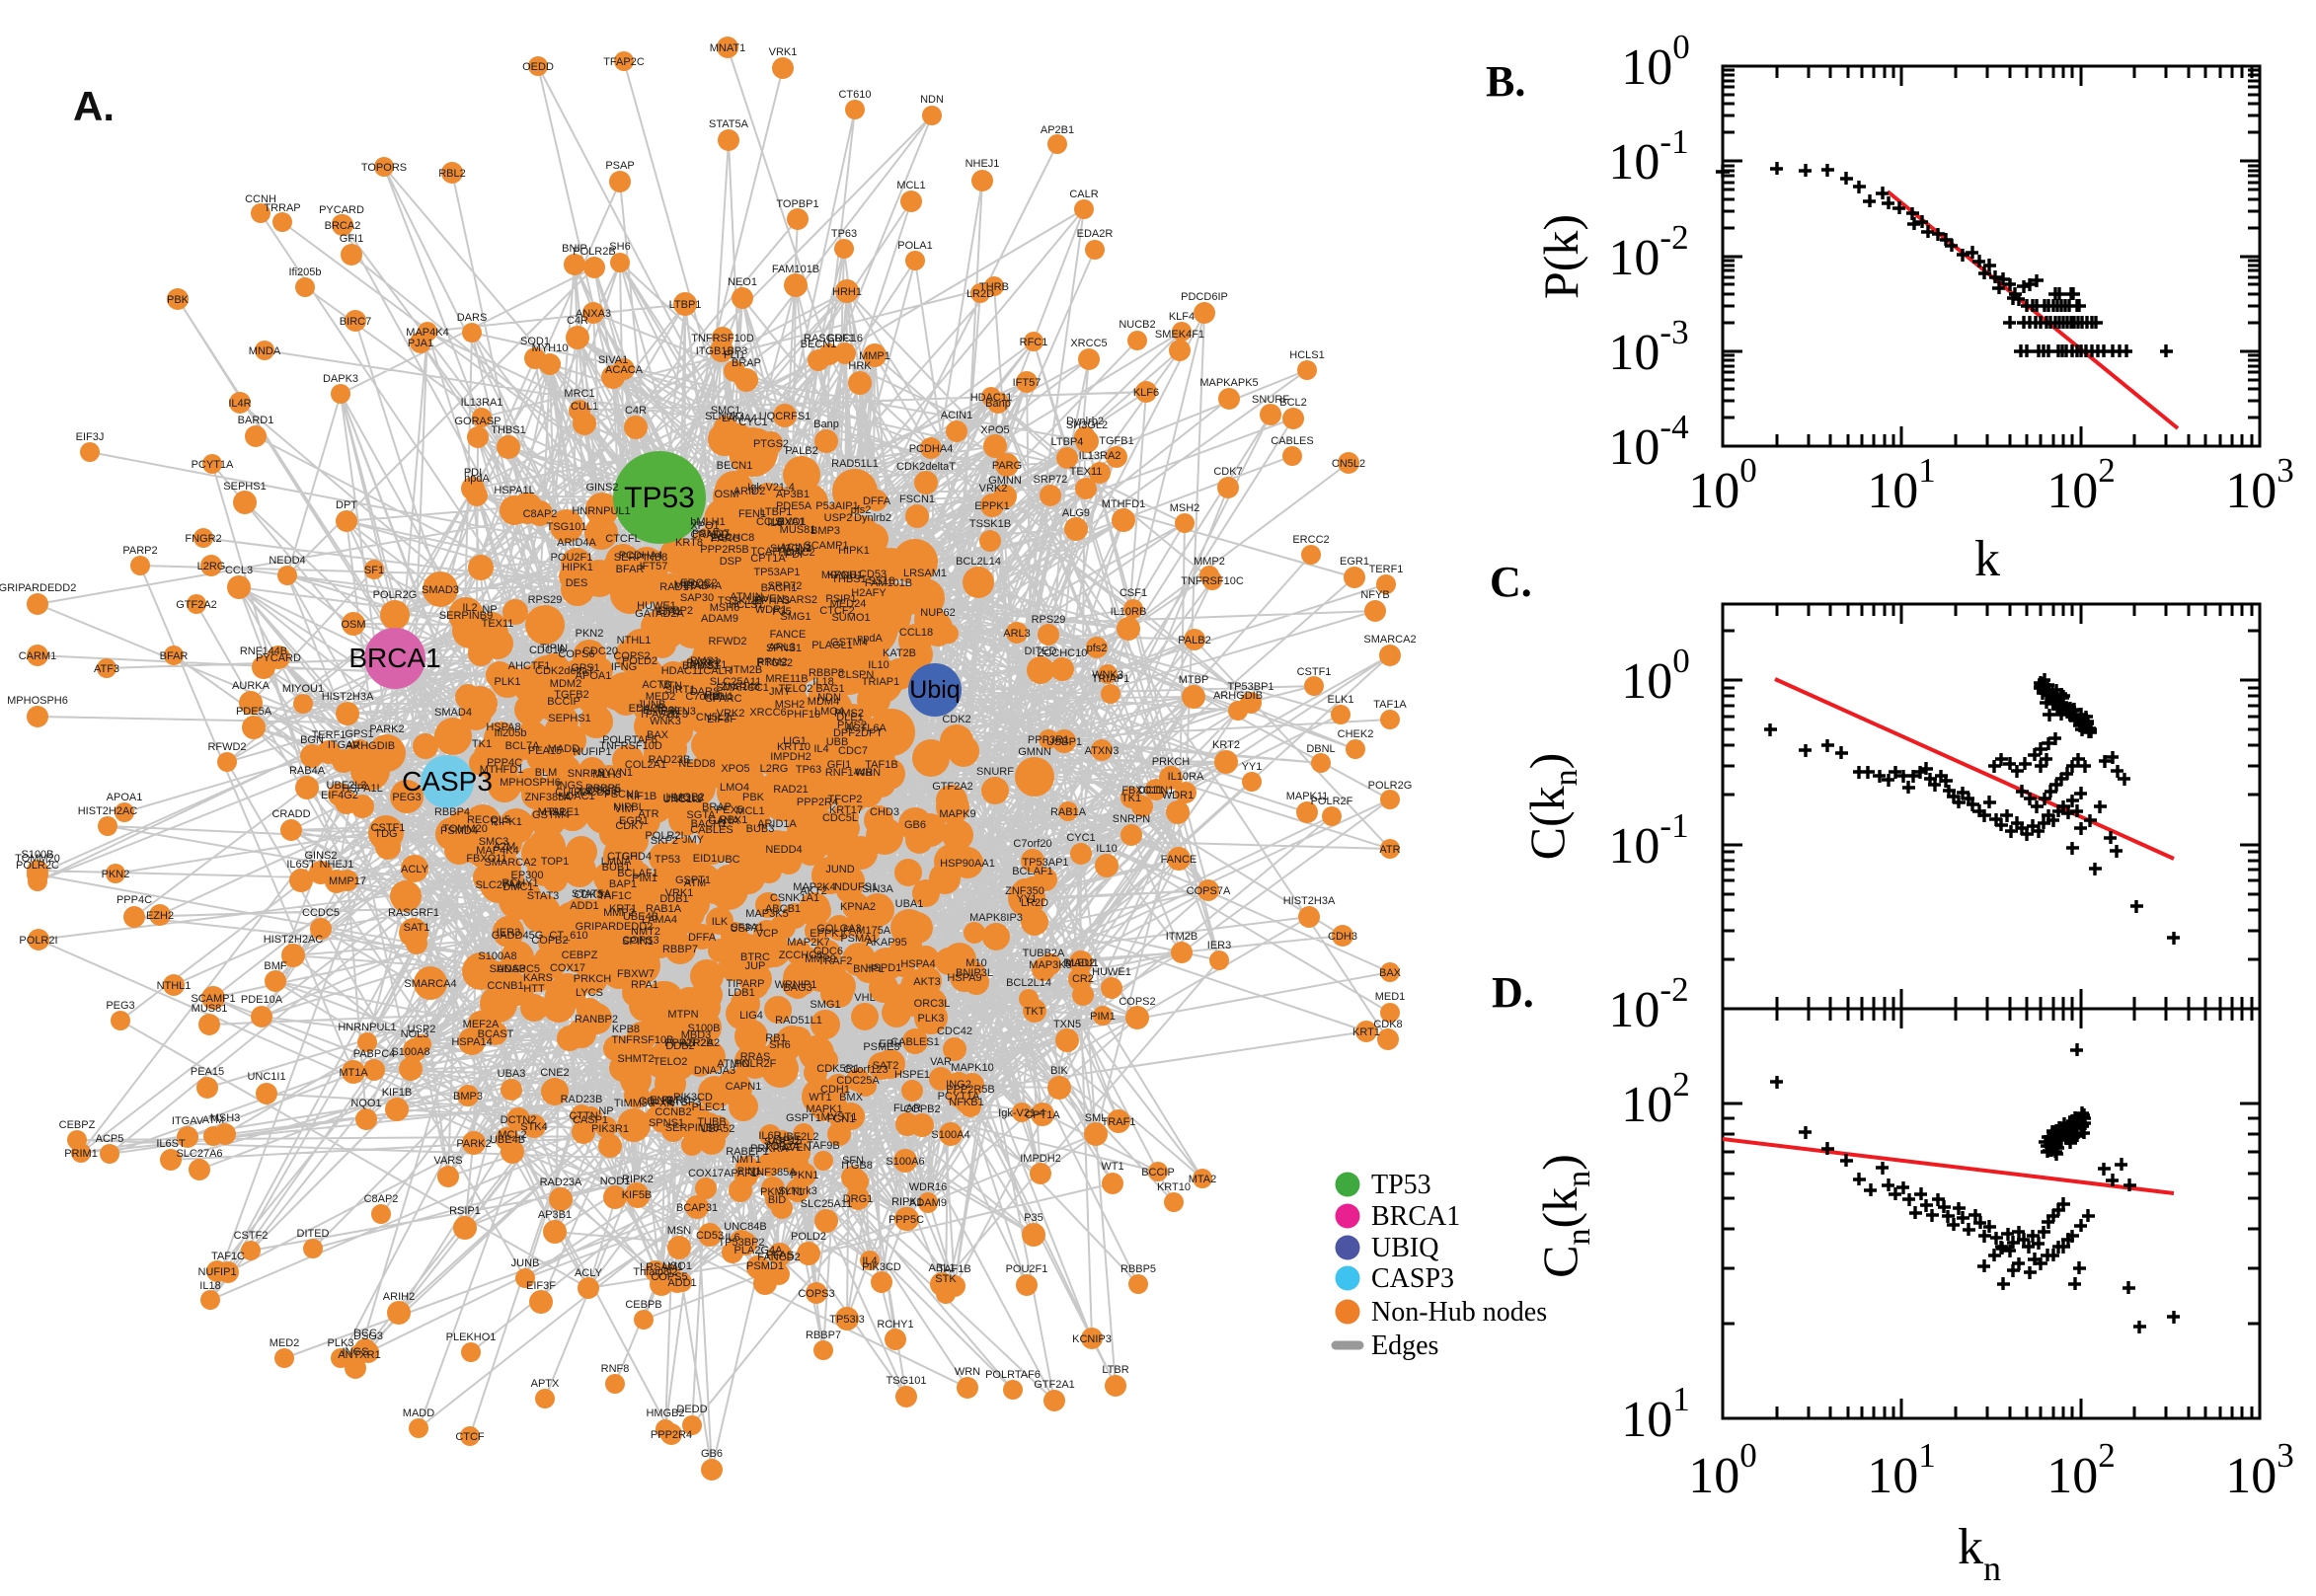  Describe the element at coordinates (773, 1172) in the screenshot. I see `svg-text: ZNF385A` at that location.